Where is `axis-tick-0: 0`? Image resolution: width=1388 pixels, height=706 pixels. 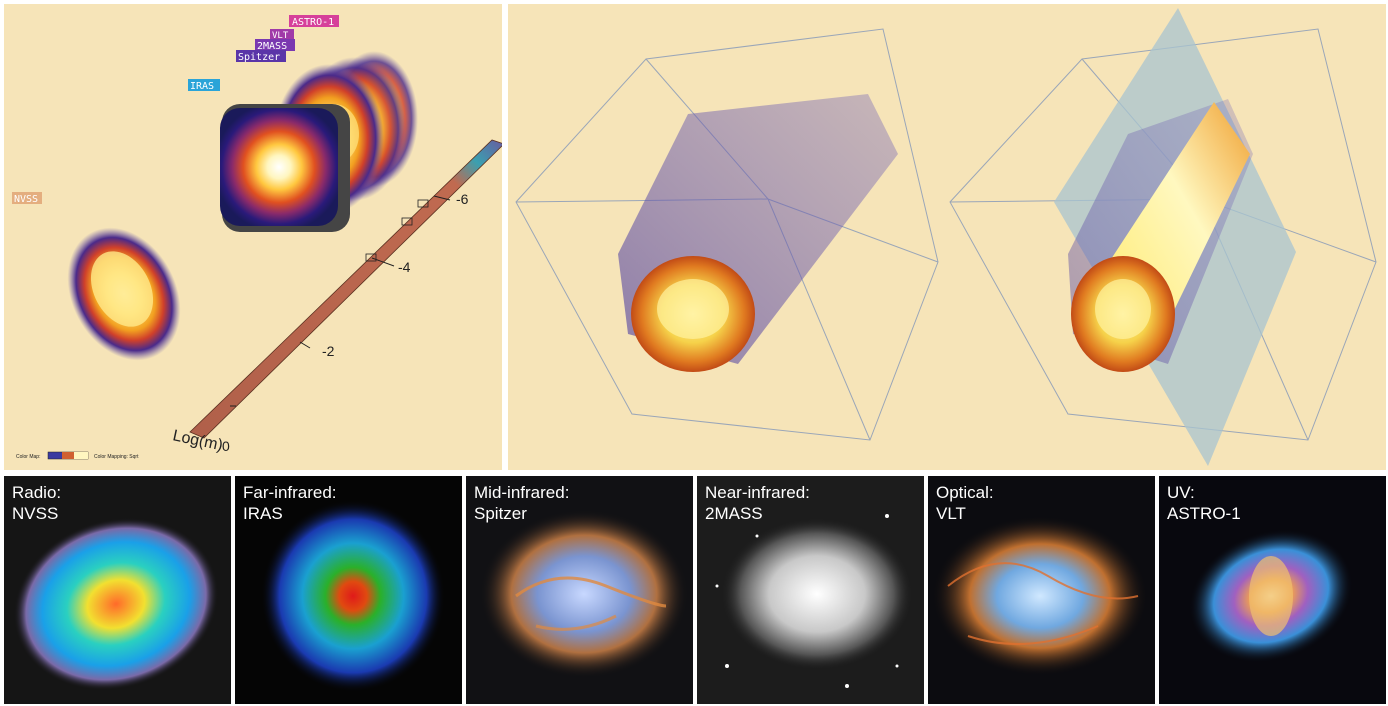
axis-tick-0: 0 is located at coordinates (226, 446).